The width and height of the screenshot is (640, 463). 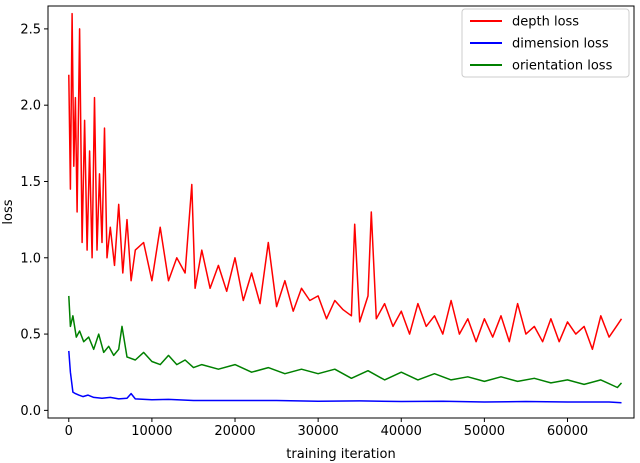 I want to click on legend: depth loss dimension loss orientation loss, so click(x=545, y=43).